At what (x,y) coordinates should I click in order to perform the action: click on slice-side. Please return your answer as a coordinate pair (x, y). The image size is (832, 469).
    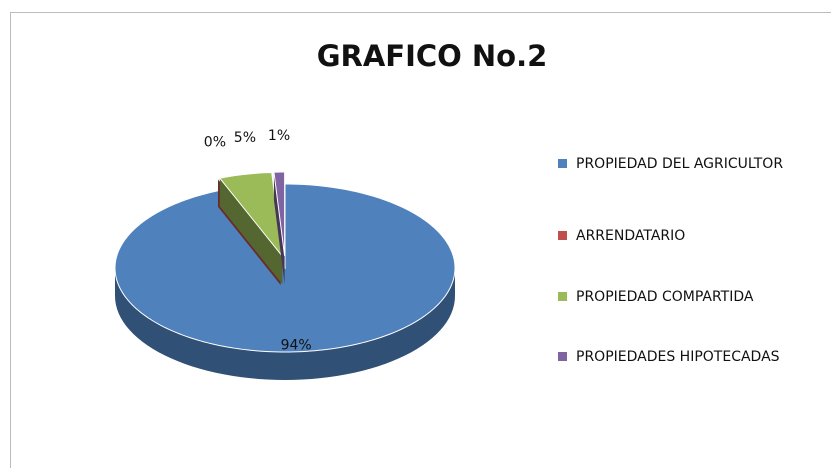
    Looking at the image, I should click on (285, 324).